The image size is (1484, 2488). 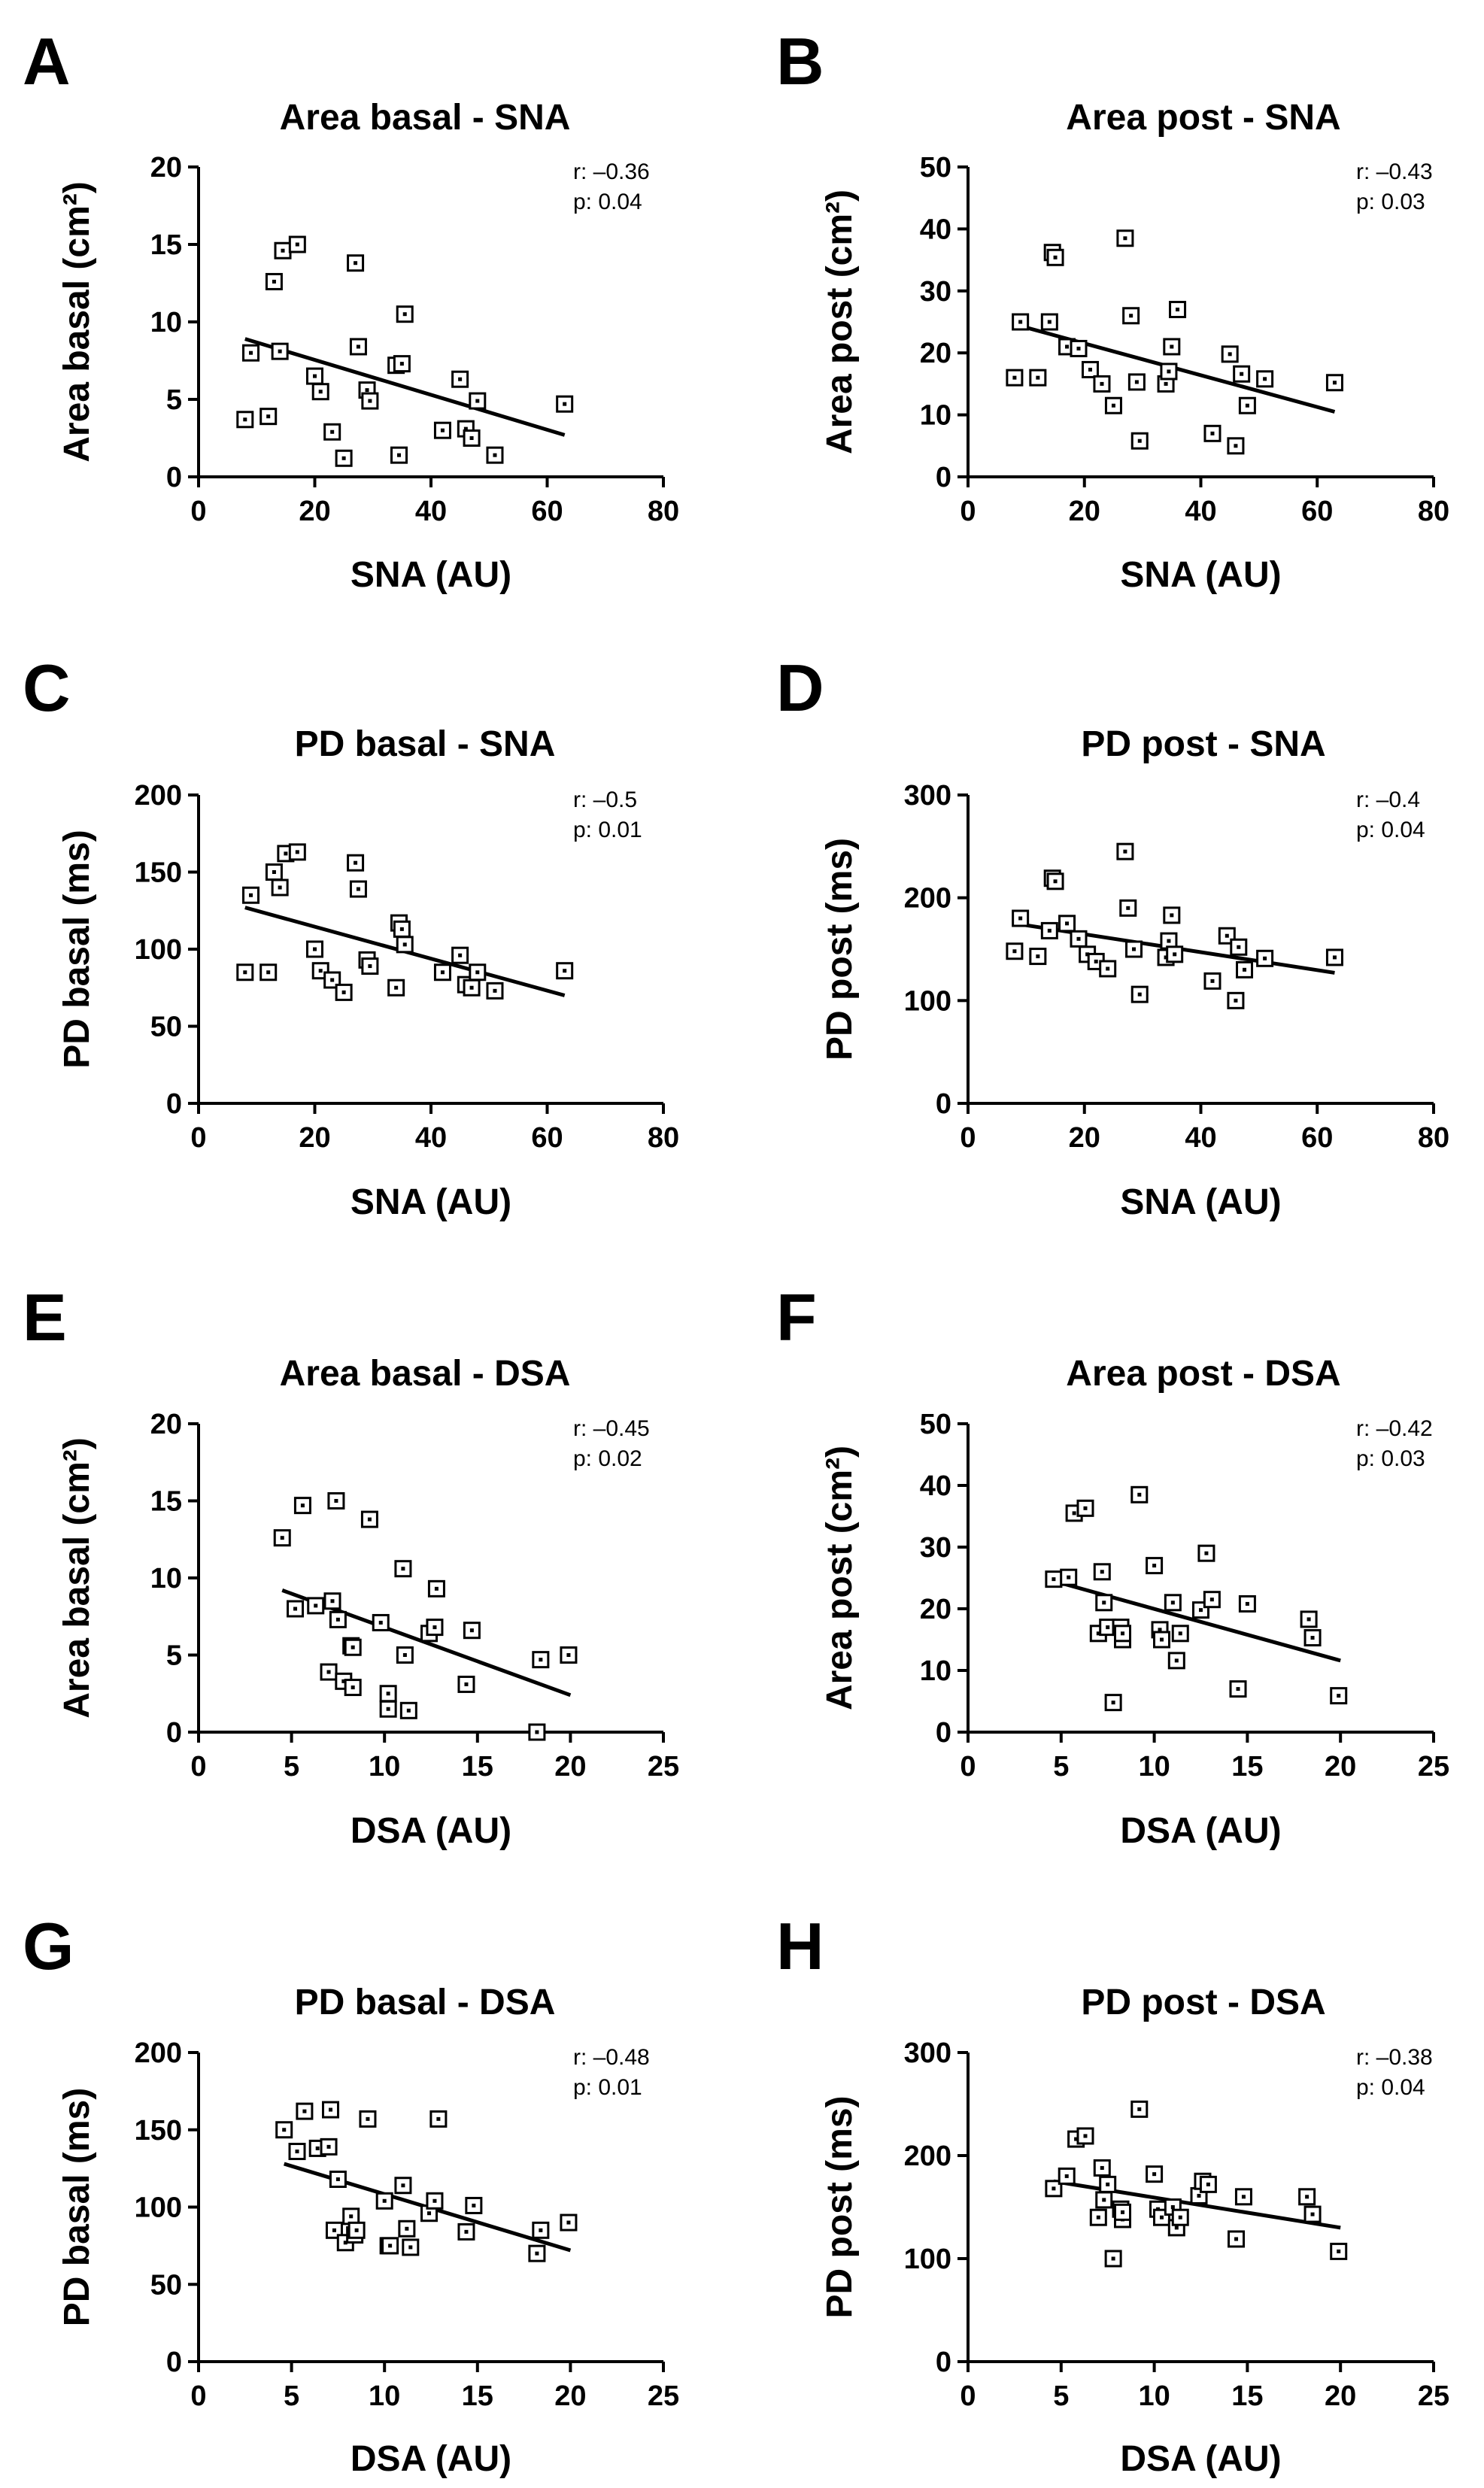 I want to click on y-tick-label: 0, so click(x=174, y=1733).